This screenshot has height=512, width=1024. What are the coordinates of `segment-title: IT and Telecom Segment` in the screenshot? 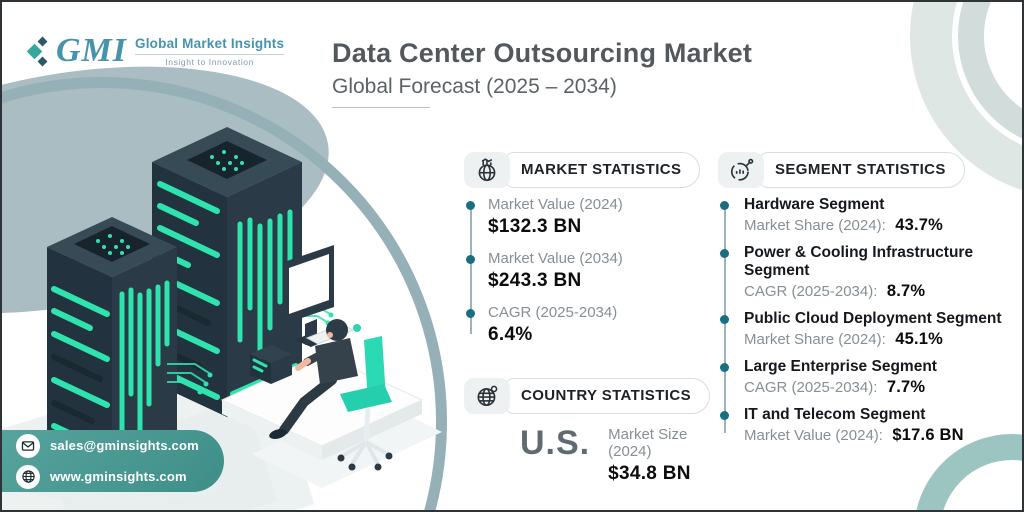 It's located at (835, 414).